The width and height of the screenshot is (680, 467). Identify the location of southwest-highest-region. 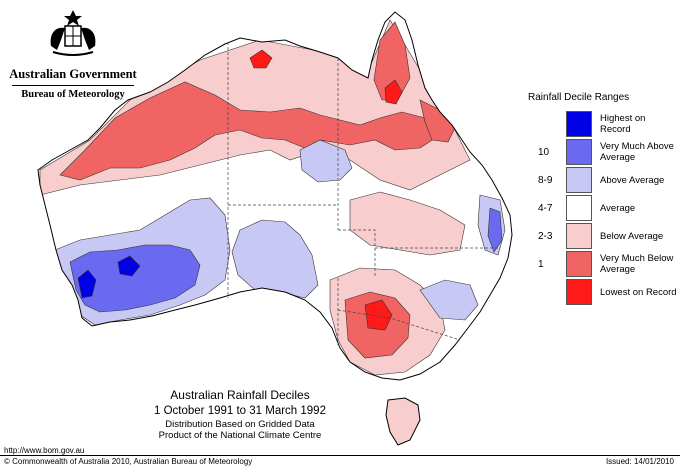
(87, 284).